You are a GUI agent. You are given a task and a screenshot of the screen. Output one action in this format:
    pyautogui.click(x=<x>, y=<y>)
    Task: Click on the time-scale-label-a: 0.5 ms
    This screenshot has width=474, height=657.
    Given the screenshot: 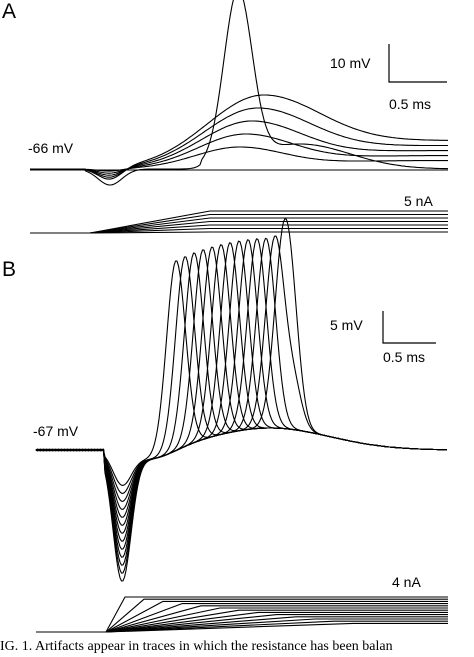 What is the action you would take?
    pyautogui.click(x=410, y=104)
    